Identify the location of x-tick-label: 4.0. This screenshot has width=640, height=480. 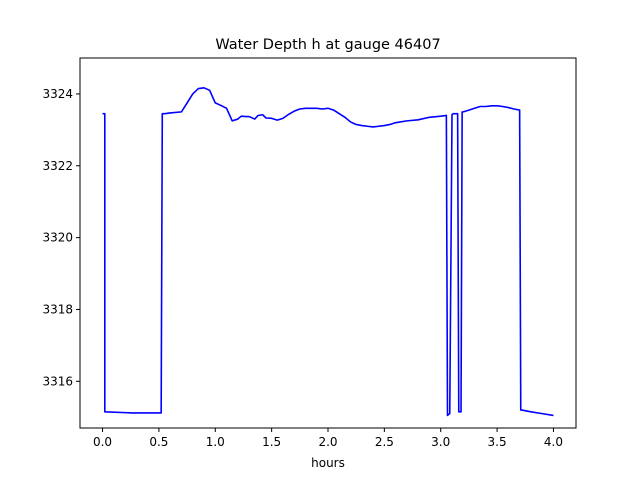
(553, 442).